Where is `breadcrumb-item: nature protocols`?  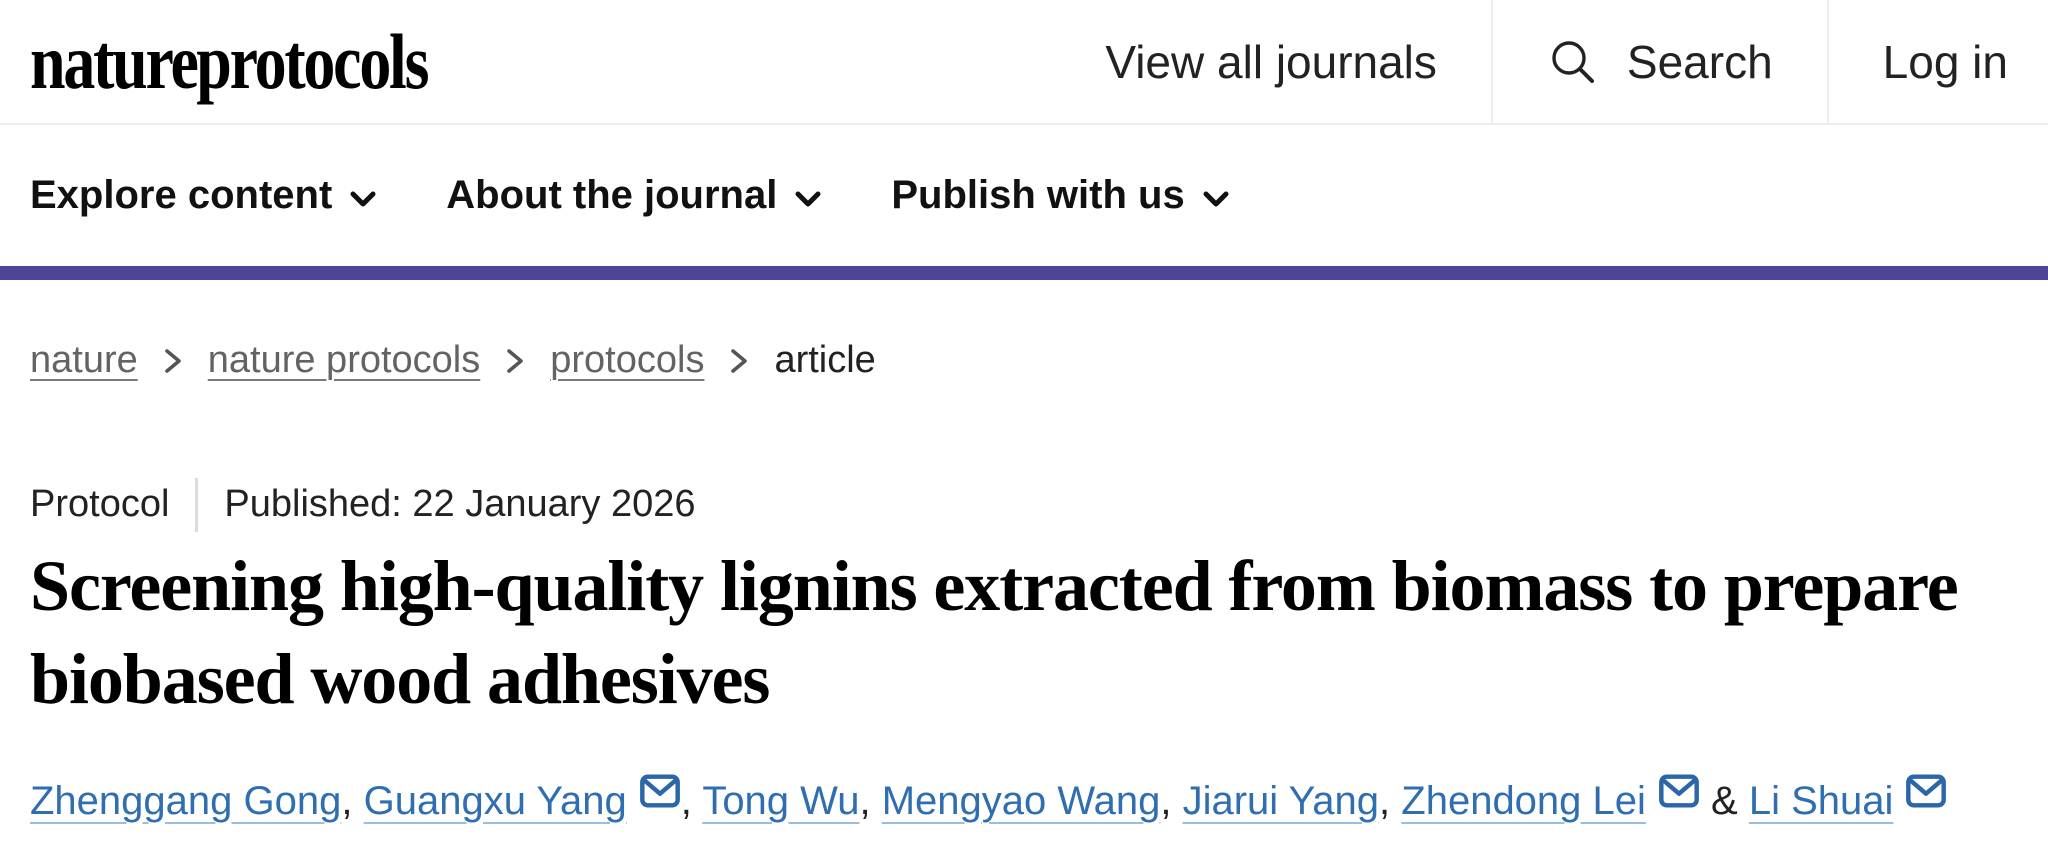
breadcrumb-item: nature protocols is located at coordinates (379, 361).